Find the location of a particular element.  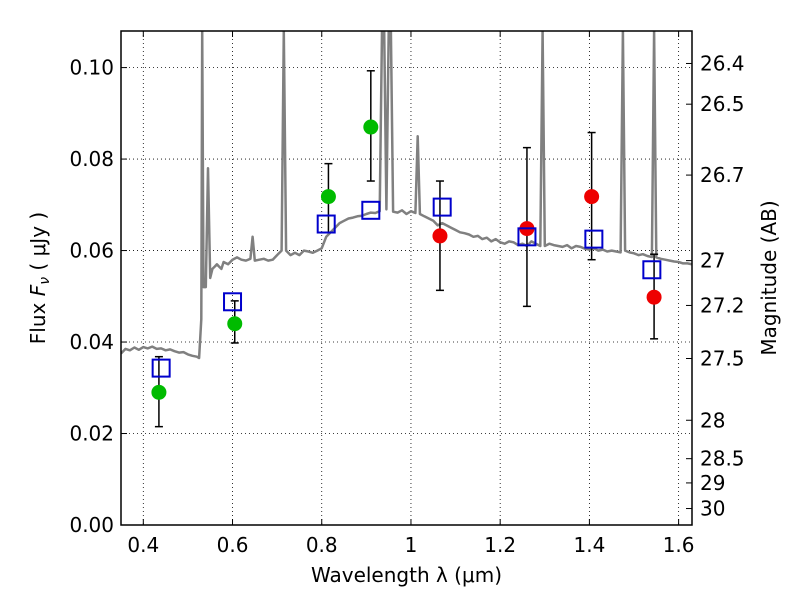

y2-tick-label: 27 is located at coordinates (712, 261).